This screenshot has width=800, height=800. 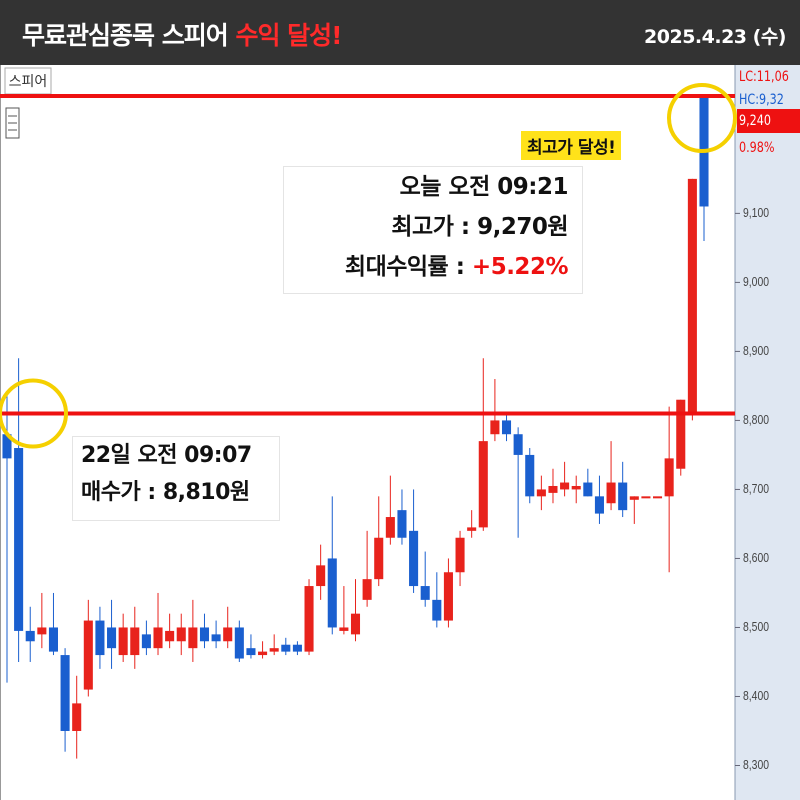 What do you see at coordinates (165, 492) in the screenshot?
I see `buy-price: 매수가 : 8,810원` at bounding box center [165, 492].